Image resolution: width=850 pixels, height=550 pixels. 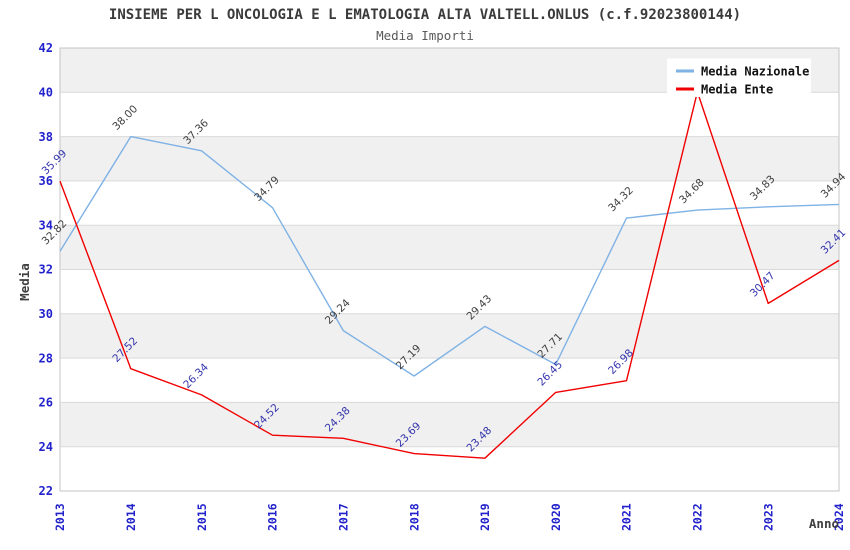 I want to click on legend-box, so click(x=739, y=77).